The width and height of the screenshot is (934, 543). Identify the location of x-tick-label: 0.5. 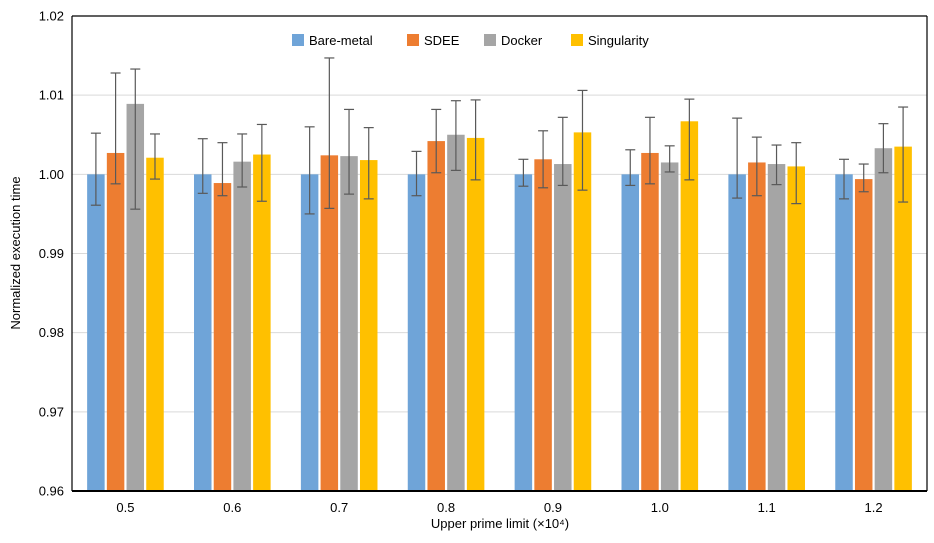
(125, 507).